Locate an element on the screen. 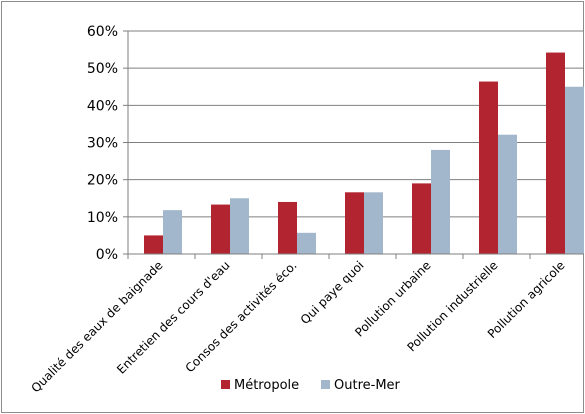 Image resolution: width=585 pixels, height=414 pixels. legend-swatch-metropole is located at coordinates (225, 384).